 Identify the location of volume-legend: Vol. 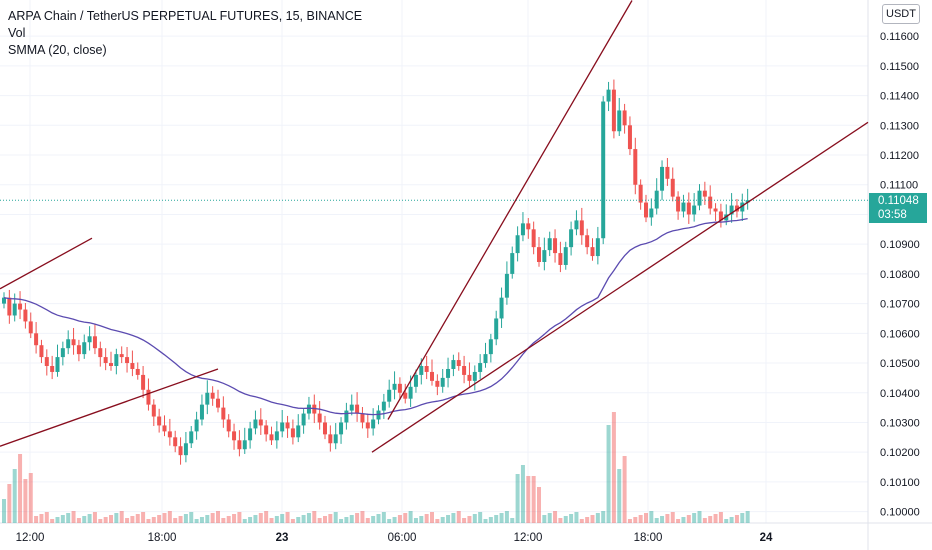
(17, 33).